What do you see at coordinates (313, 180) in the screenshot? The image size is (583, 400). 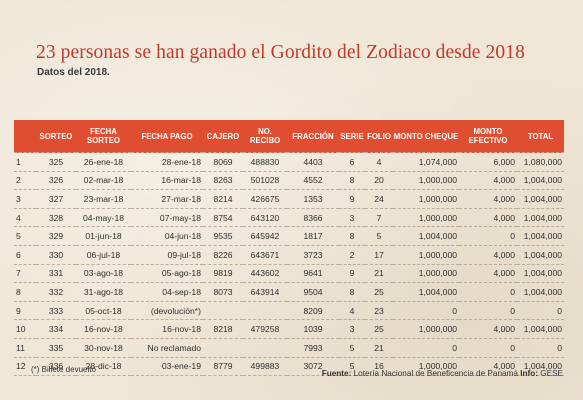 I see `cell-fraccion: 4552` at bounding box center [313, 180].